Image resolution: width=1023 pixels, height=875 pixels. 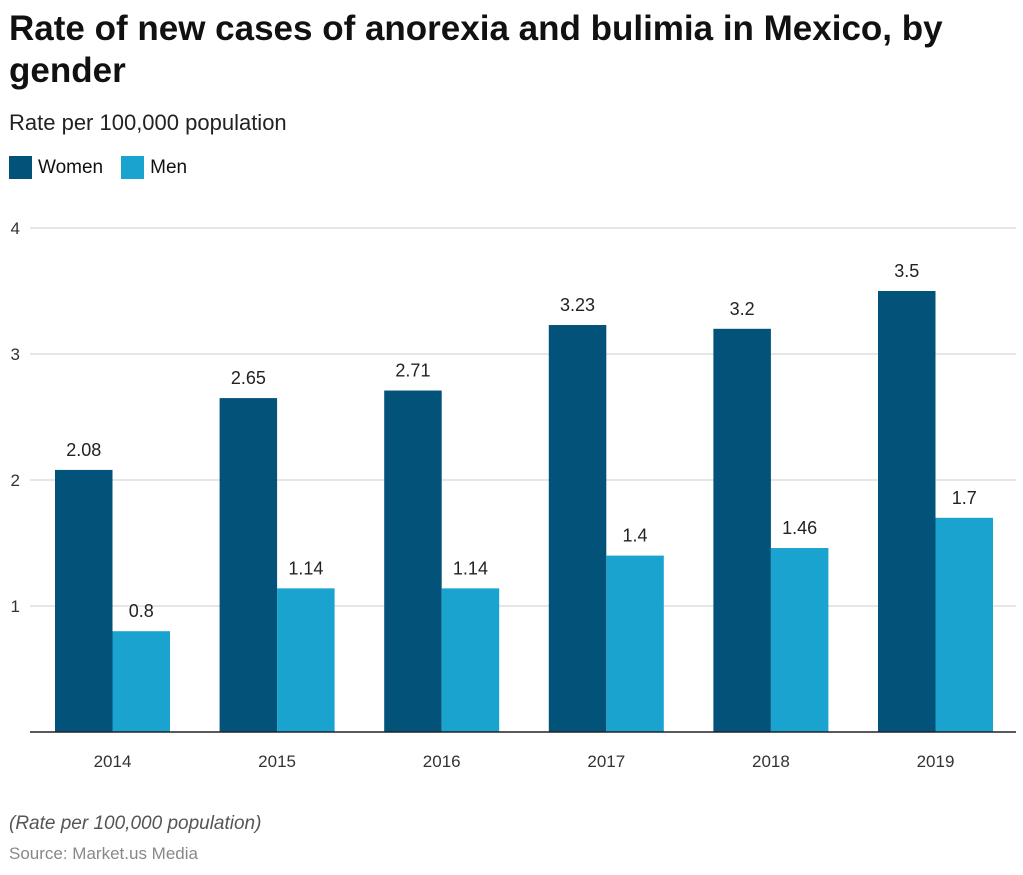 I want to click on data-label: 1.7, so click(x=964, y=498).